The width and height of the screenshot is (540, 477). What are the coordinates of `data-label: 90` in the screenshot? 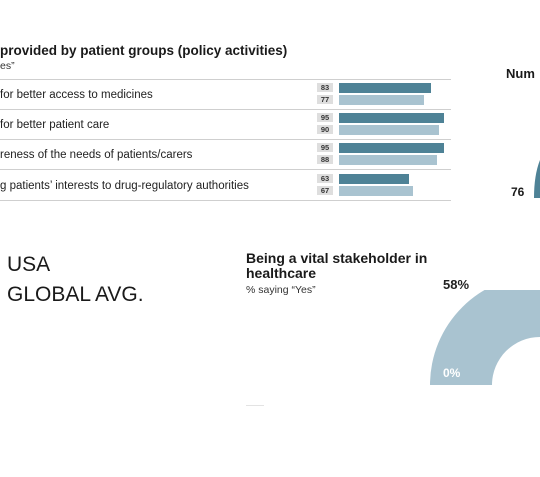 It's located at (325, 129).